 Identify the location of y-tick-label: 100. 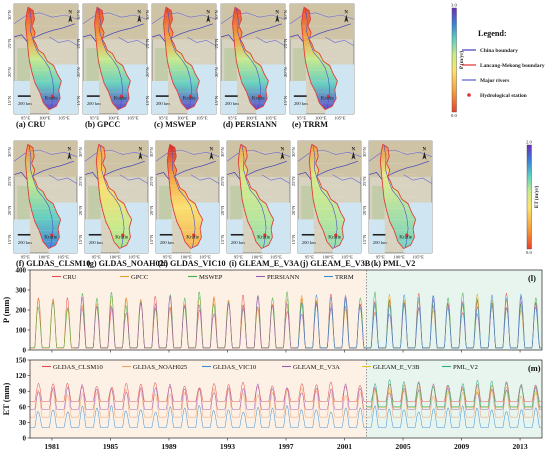
(21, 331).